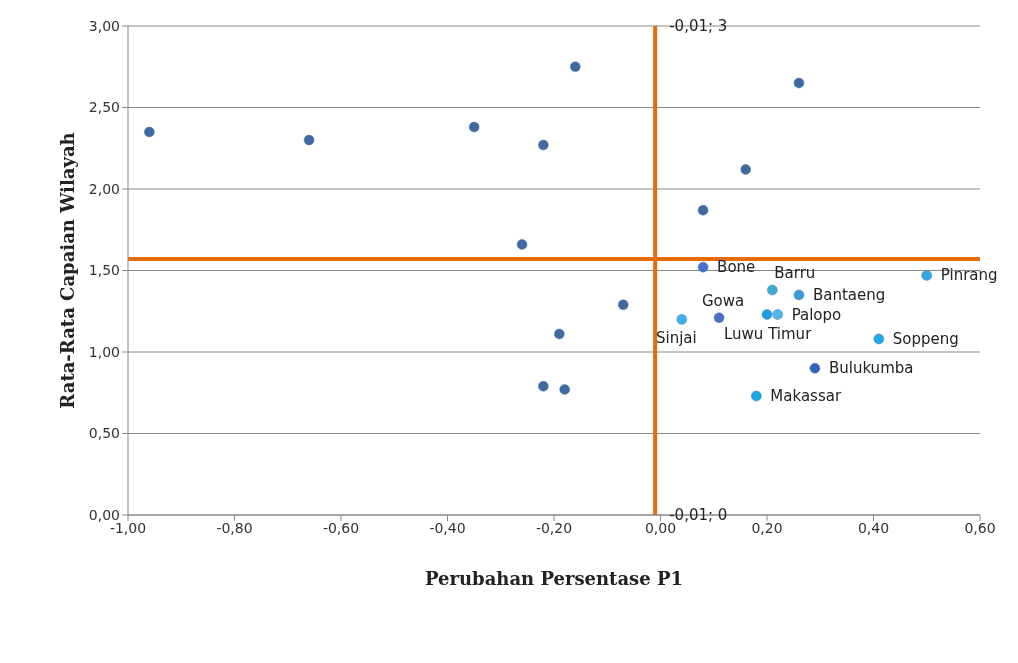 Image resolution: width=1018 pixels, height=663 pixels. I want to click on annotation: -0,01; 3, so click(698, 26).